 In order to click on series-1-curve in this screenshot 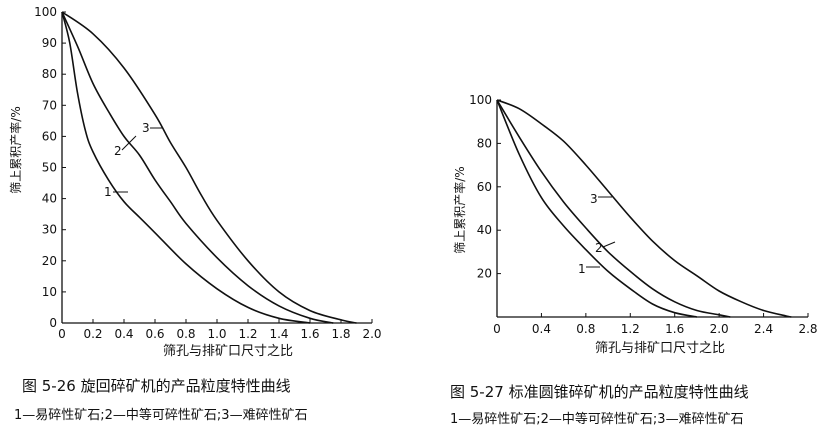, I will do `click(597, 208)`.